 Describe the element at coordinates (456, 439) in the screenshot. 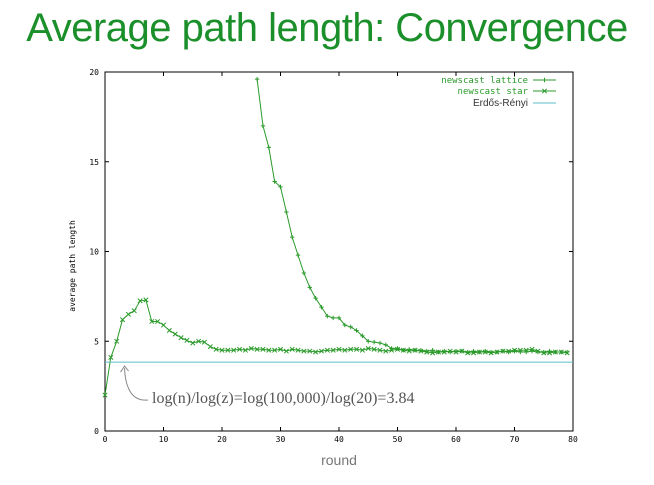

I see `x-tick-label: 60` at that location.